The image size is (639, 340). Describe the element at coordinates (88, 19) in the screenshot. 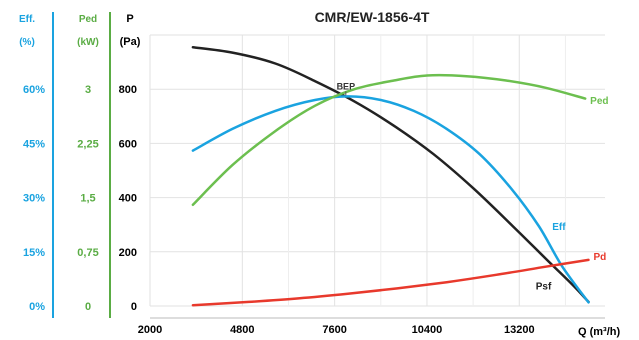

I see `ped-axis-label-line1: Ped` at that location.